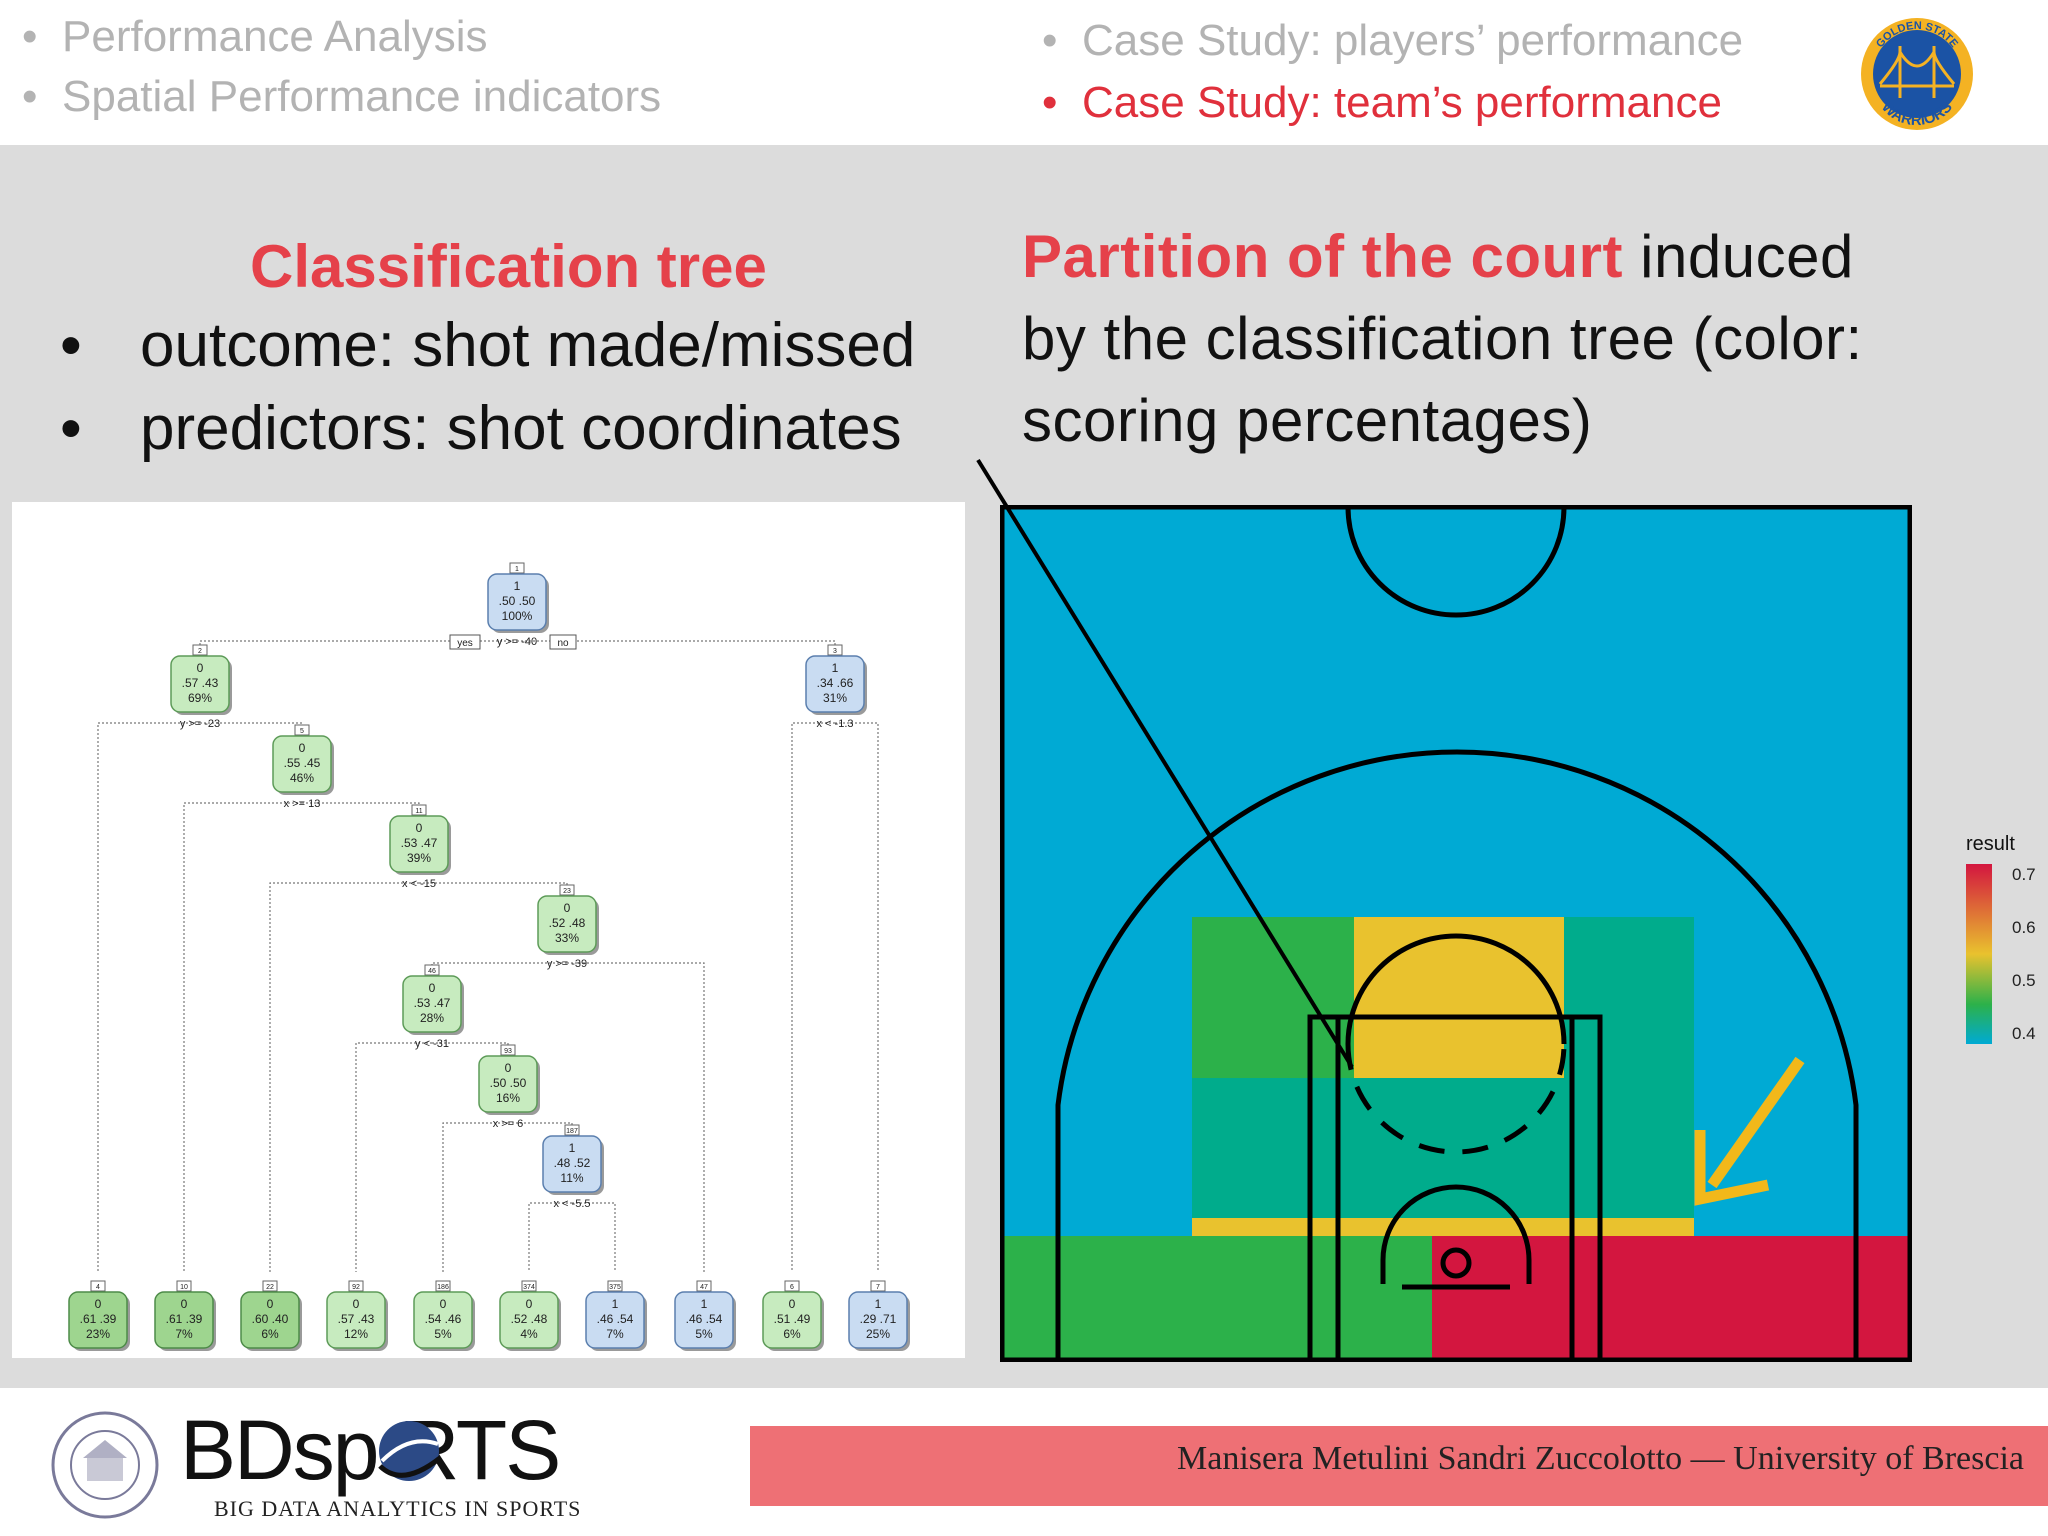 This screenshot has height=1536, width=2048. Describe the element at coordinates (528, 345) in the screenshot. I see `bullet-text: outcome: shot made/missed` at that location.